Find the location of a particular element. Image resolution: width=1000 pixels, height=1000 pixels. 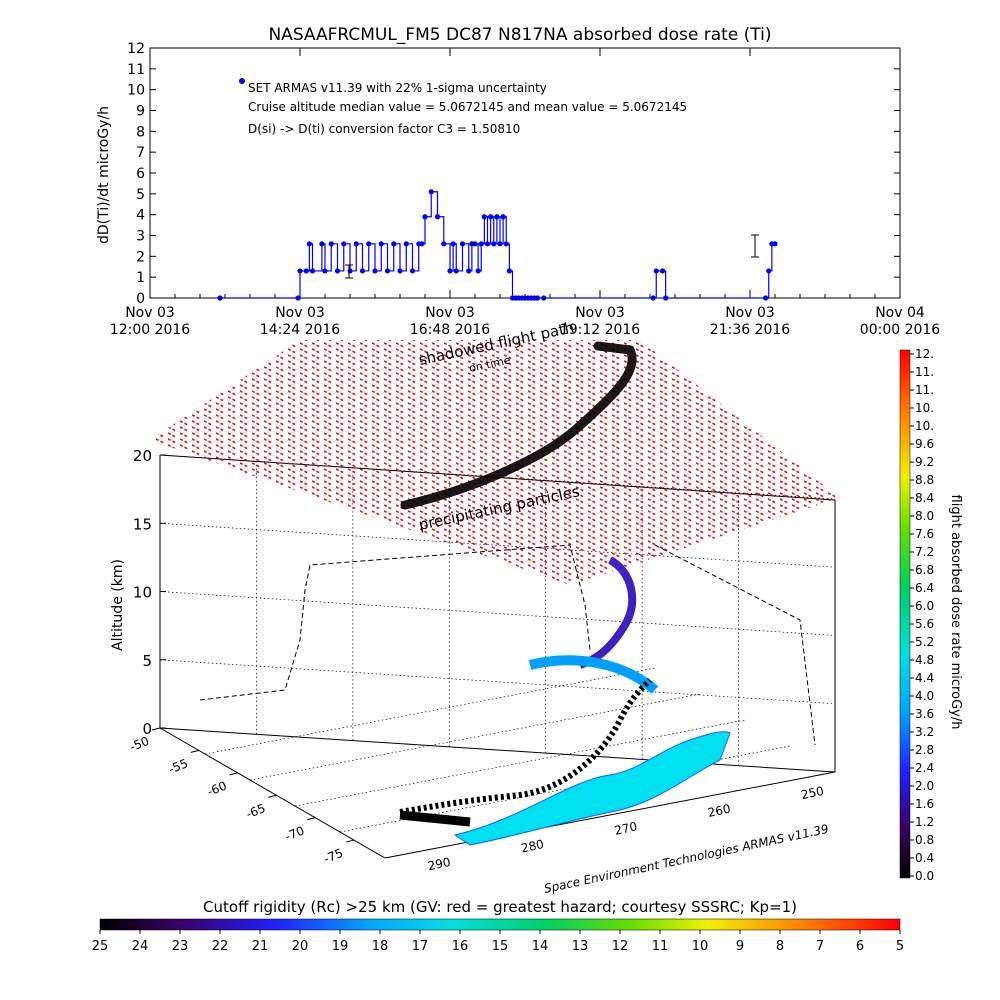

colorbar-vertical-tick-label: 0.8 is located at coordinates (924, 840).